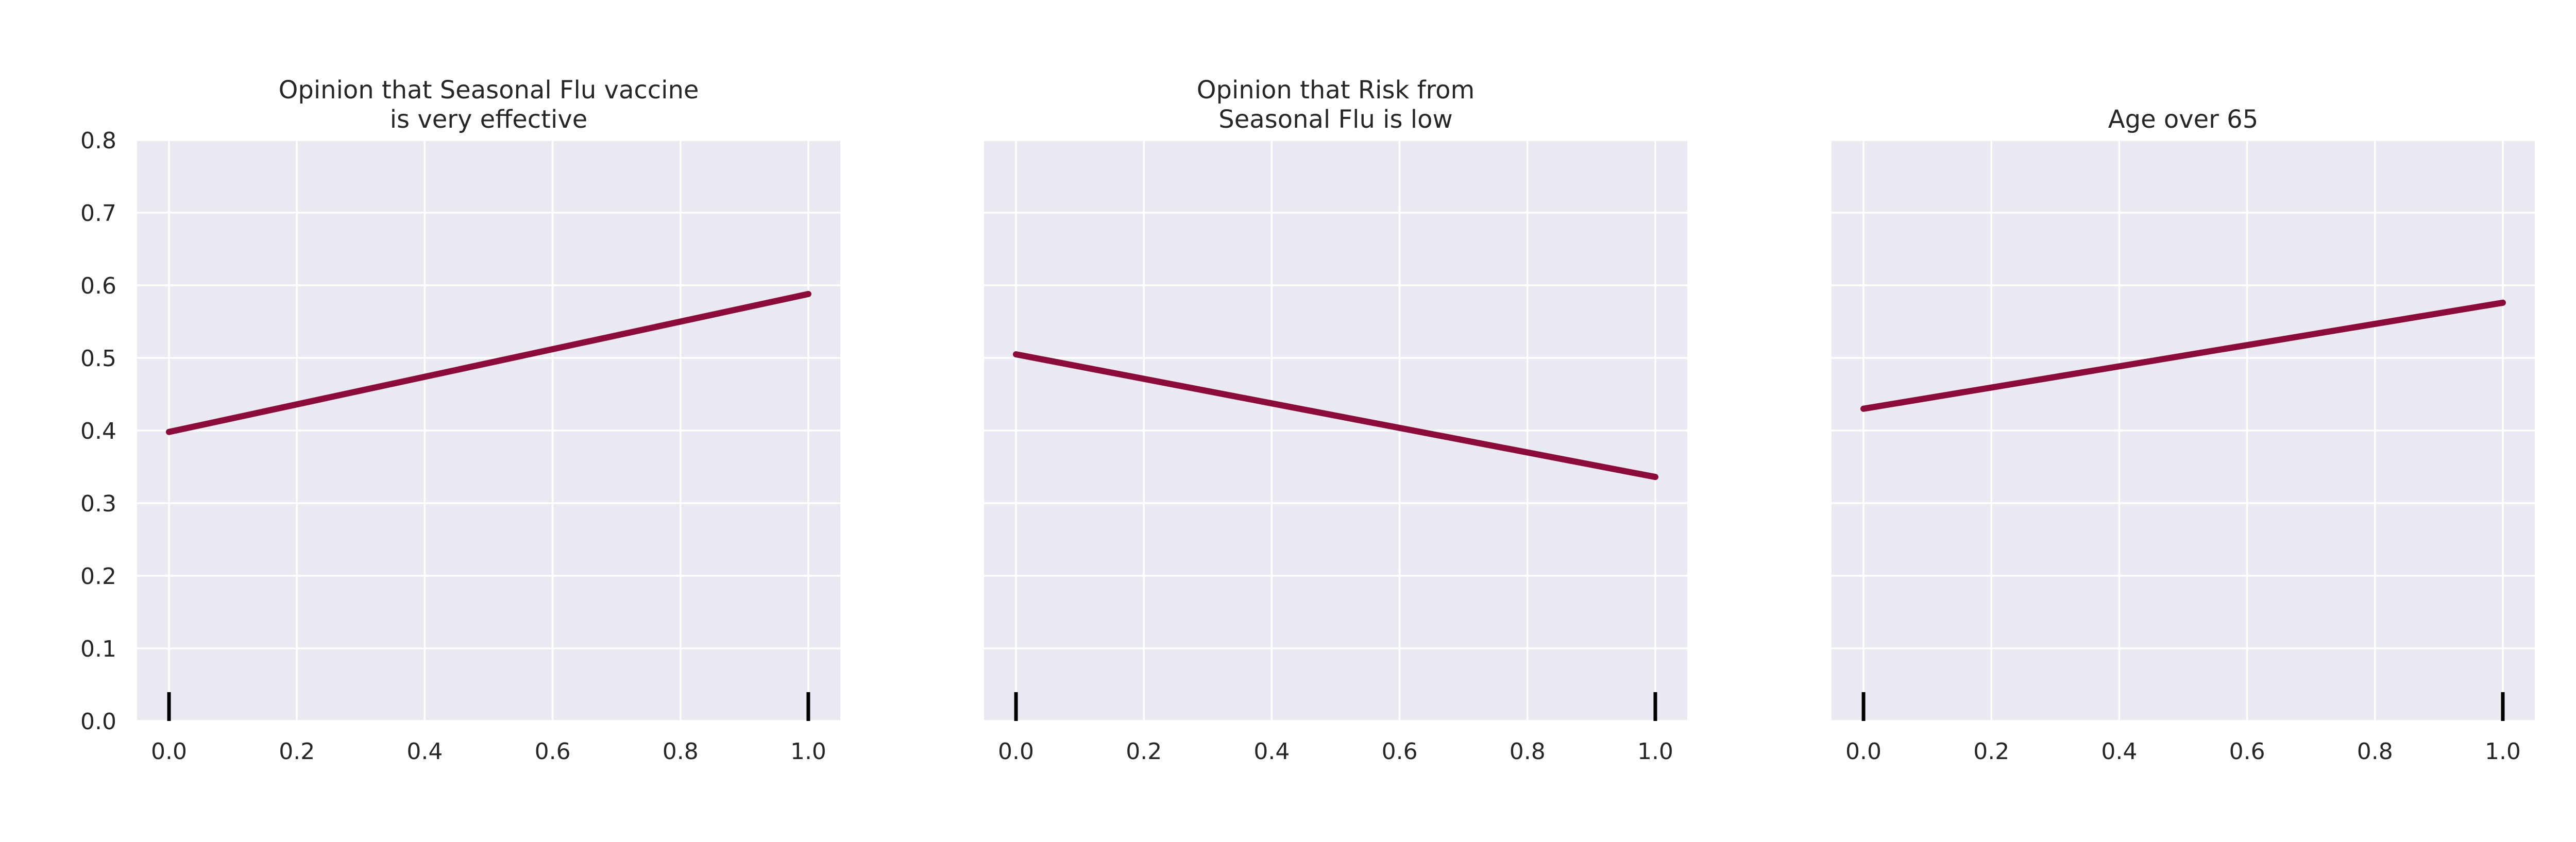 The height and width of the screenshot is (842, 2576). What do you see at coordinates (98, 649) in the screenshot?
I see `y-tick-label: 0.1` at bounding box center [98, 649].